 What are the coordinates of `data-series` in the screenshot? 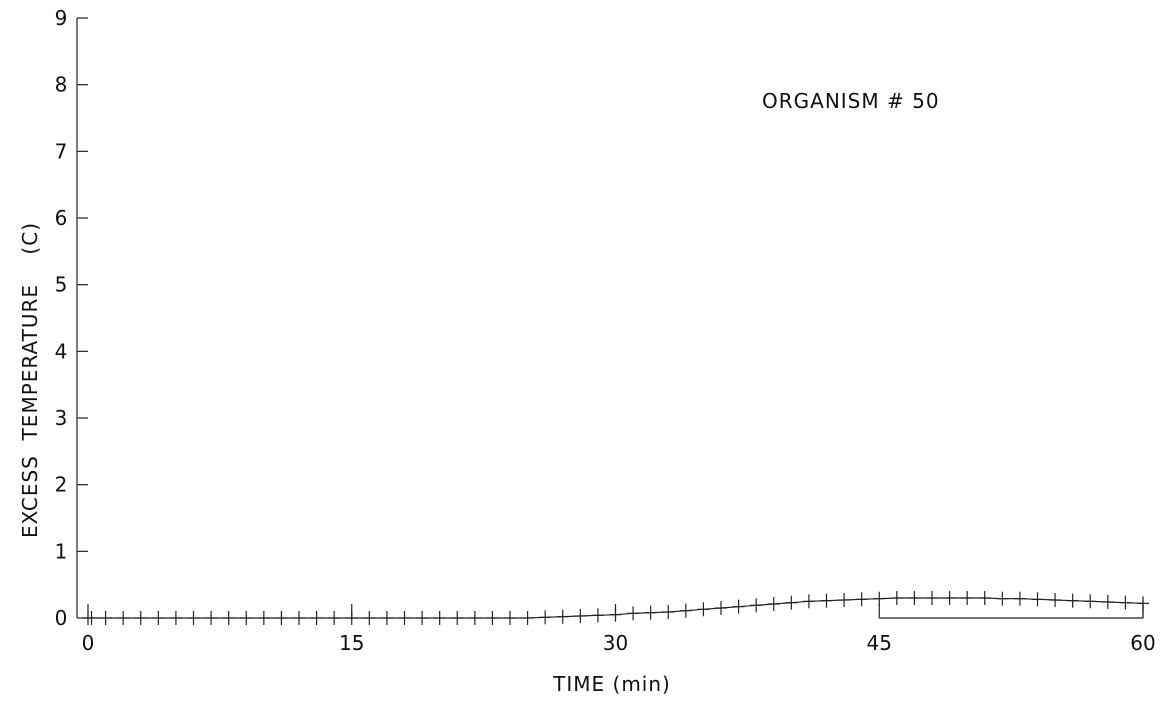 It's located at (615, 608).